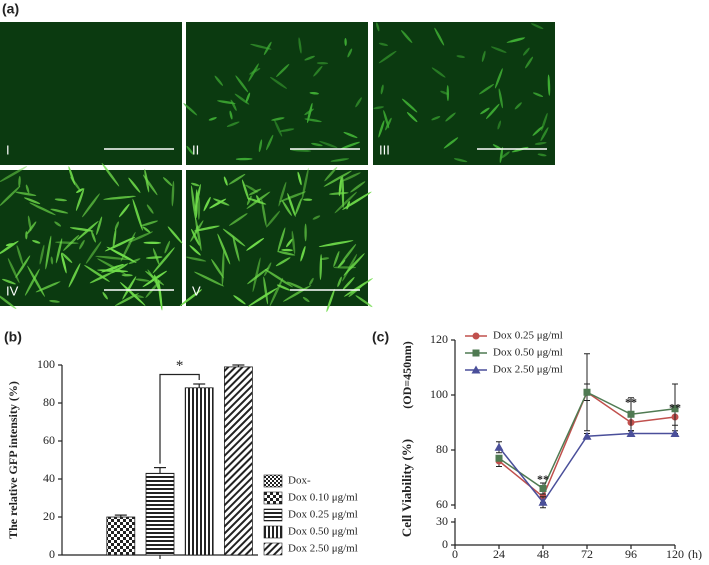 The image size is (709, 565). Describe the element at coordinates (586, 468) in the screenshot. I see `series-line` at that location.